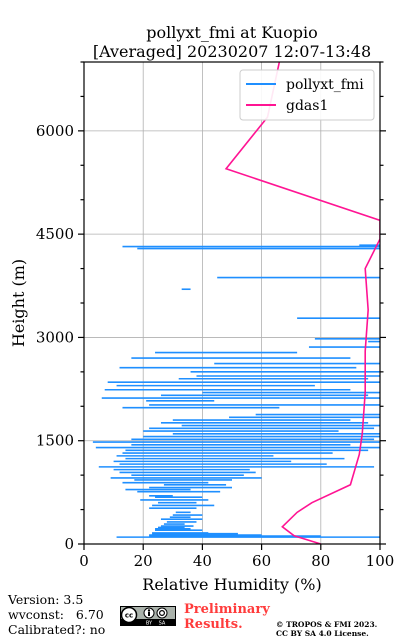 The height and width of the screenshot is (640, 400). What do you see at coordinates (149, 623) in the screenshot?
I see `svg-text: BY` at bounding box center [149, 623].